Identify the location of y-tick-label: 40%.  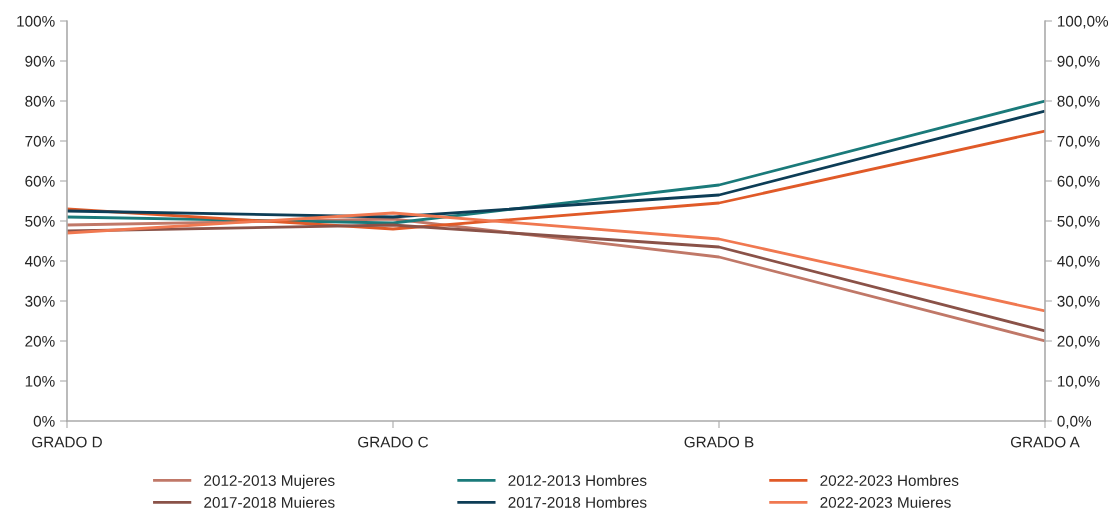
(39, 261).